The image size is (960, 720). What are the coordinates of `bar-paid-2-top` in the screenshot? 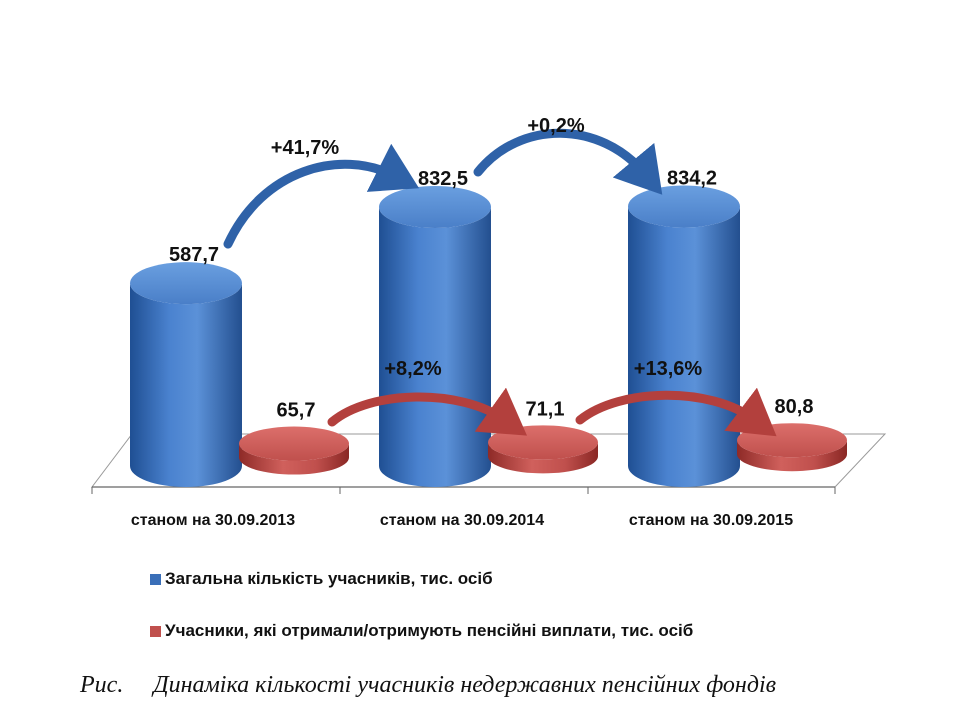 It's located at (792, 440).